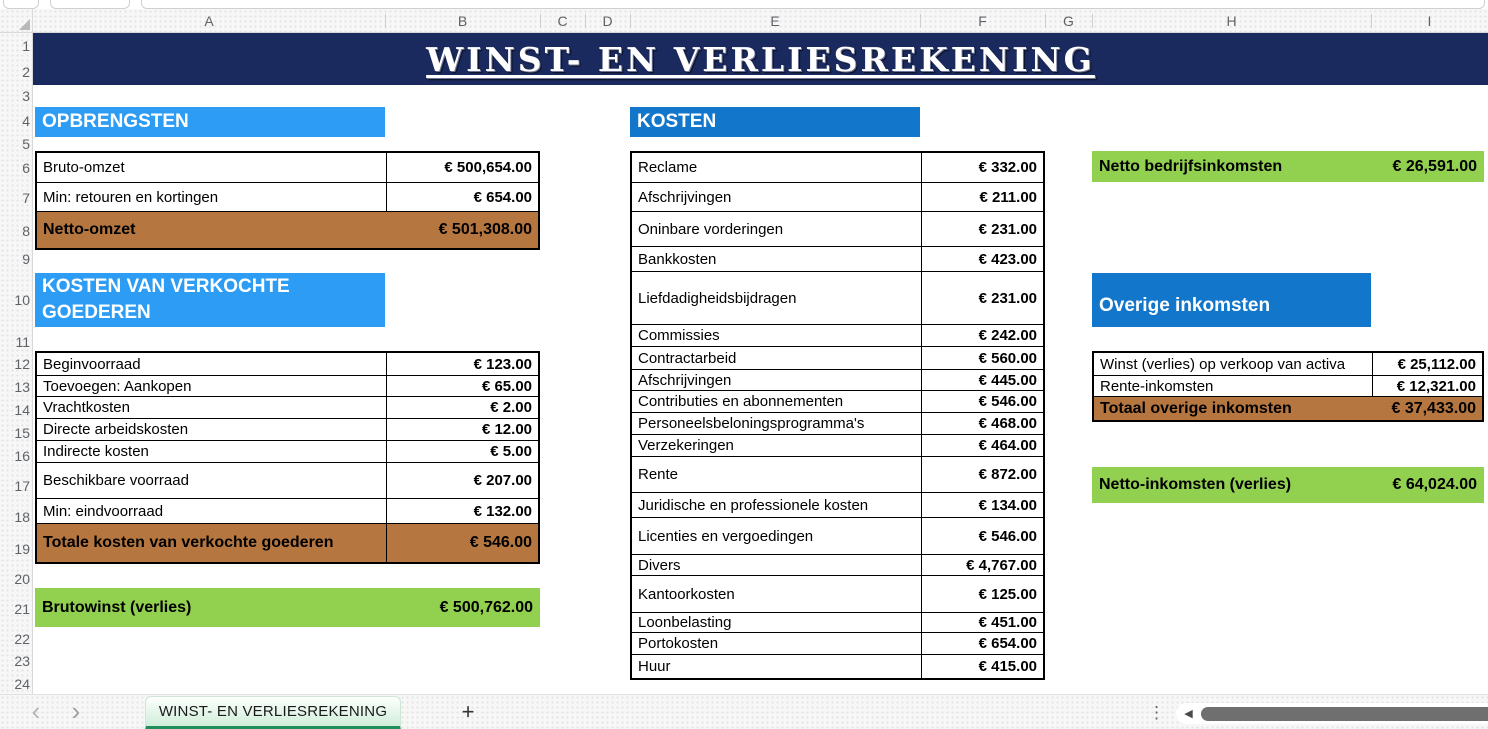 The height and width of the screenshot is (729, 1488). I want to click on row-label-cell: Licenties en vergoedingen, so click(777, 536).